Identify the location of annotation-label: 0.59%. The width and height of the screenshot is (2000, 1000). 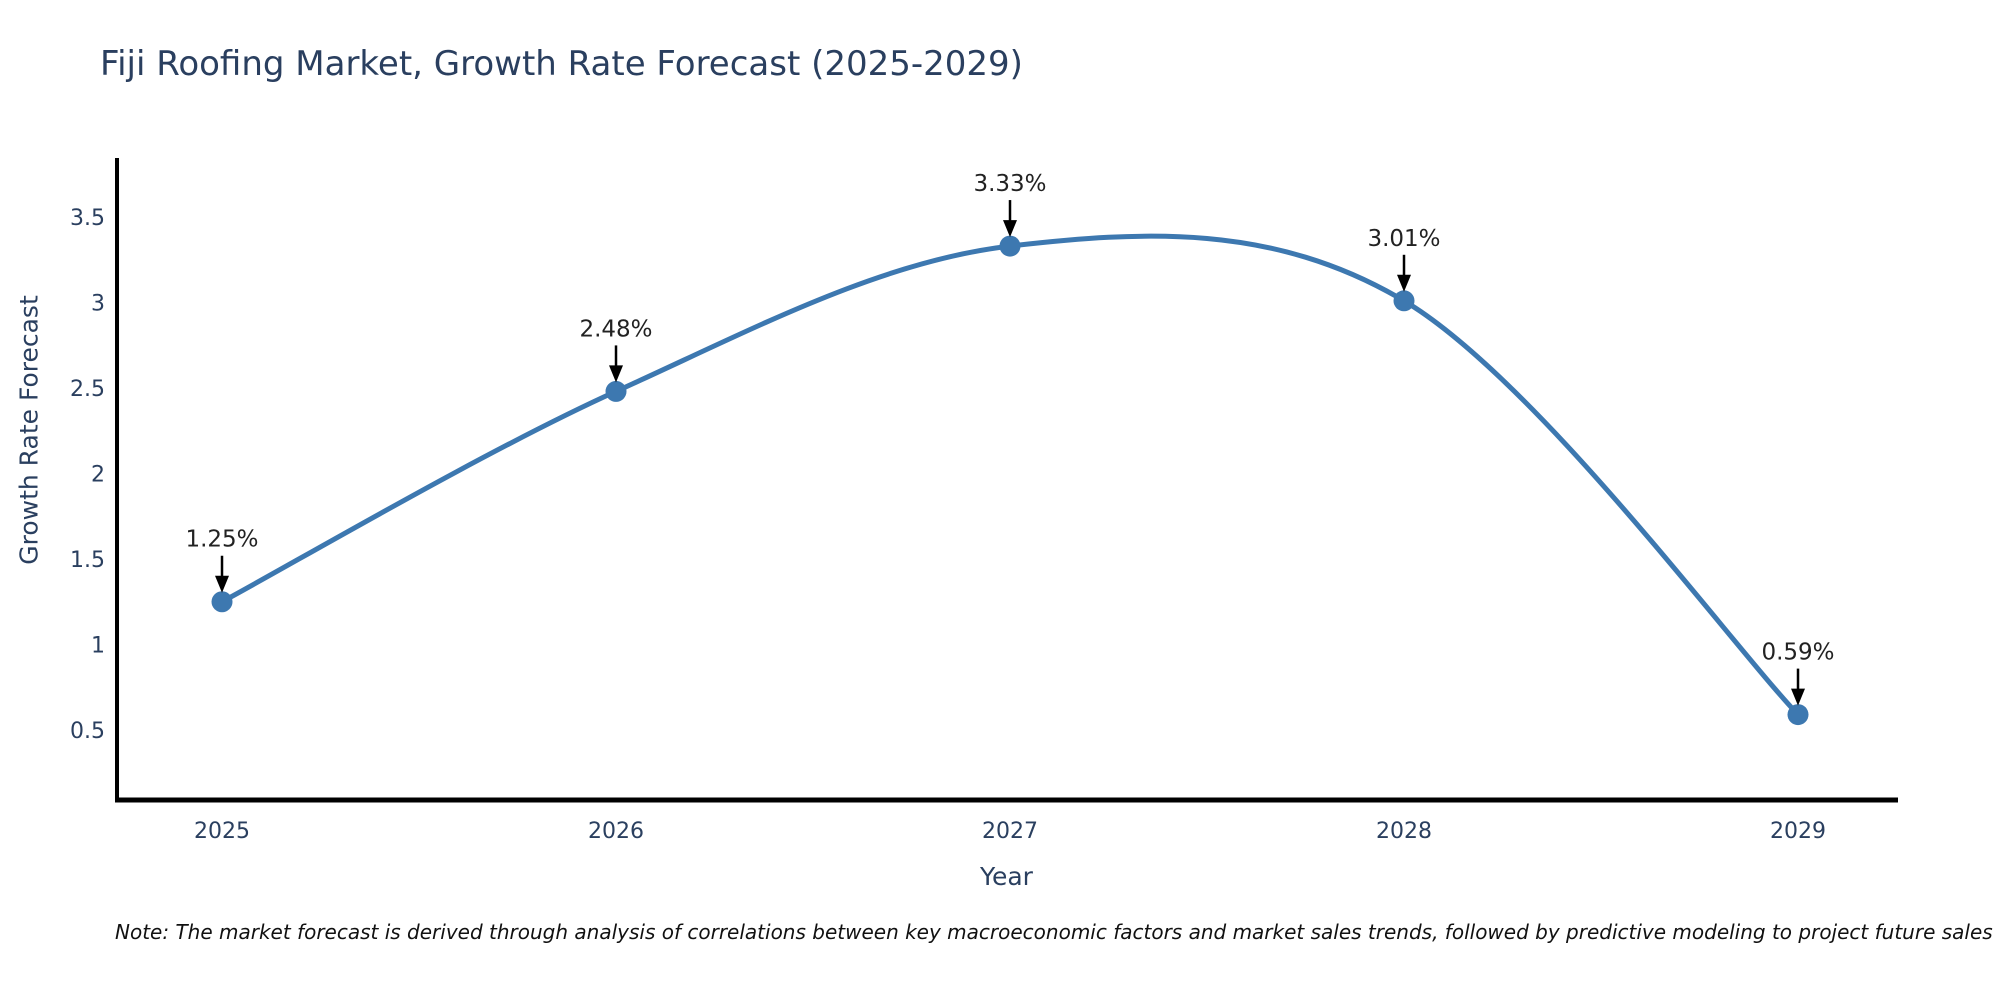
(1797, 653).